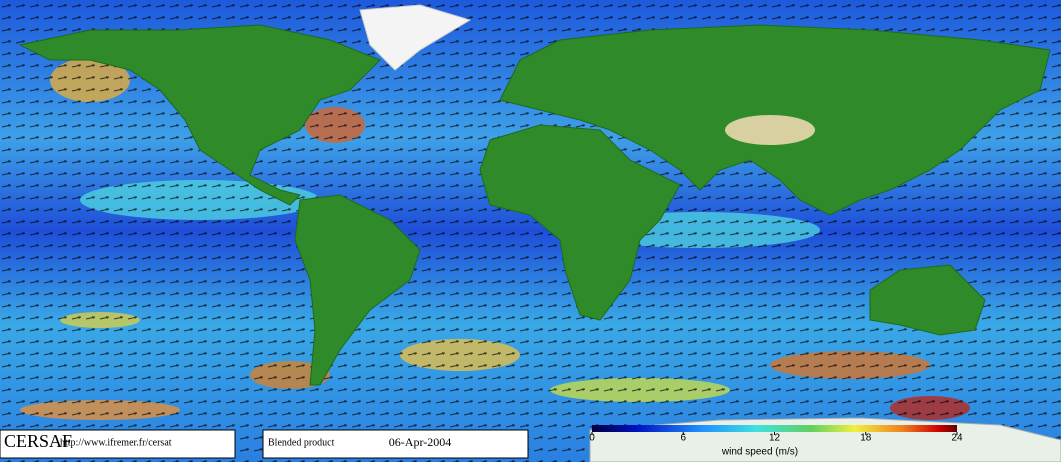 Image resolution: width=1061 pixels, height=462 pixels. What do you see at coordinates (592, 438) in the screenshot?
I see `colorbar-tick-label: 0` at bounding box center [592, 438].